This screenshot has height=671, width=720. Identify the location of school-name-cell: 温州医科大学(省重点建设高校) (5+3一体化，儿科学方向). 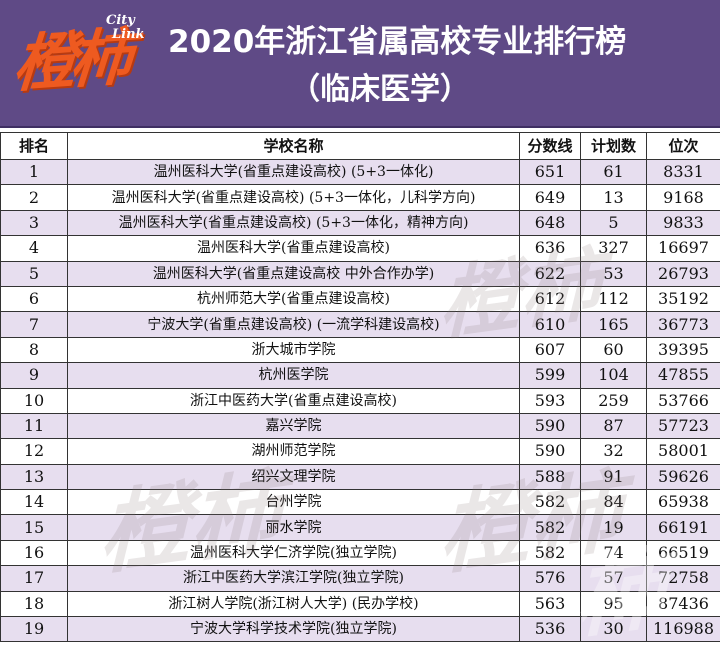
(293, 197).